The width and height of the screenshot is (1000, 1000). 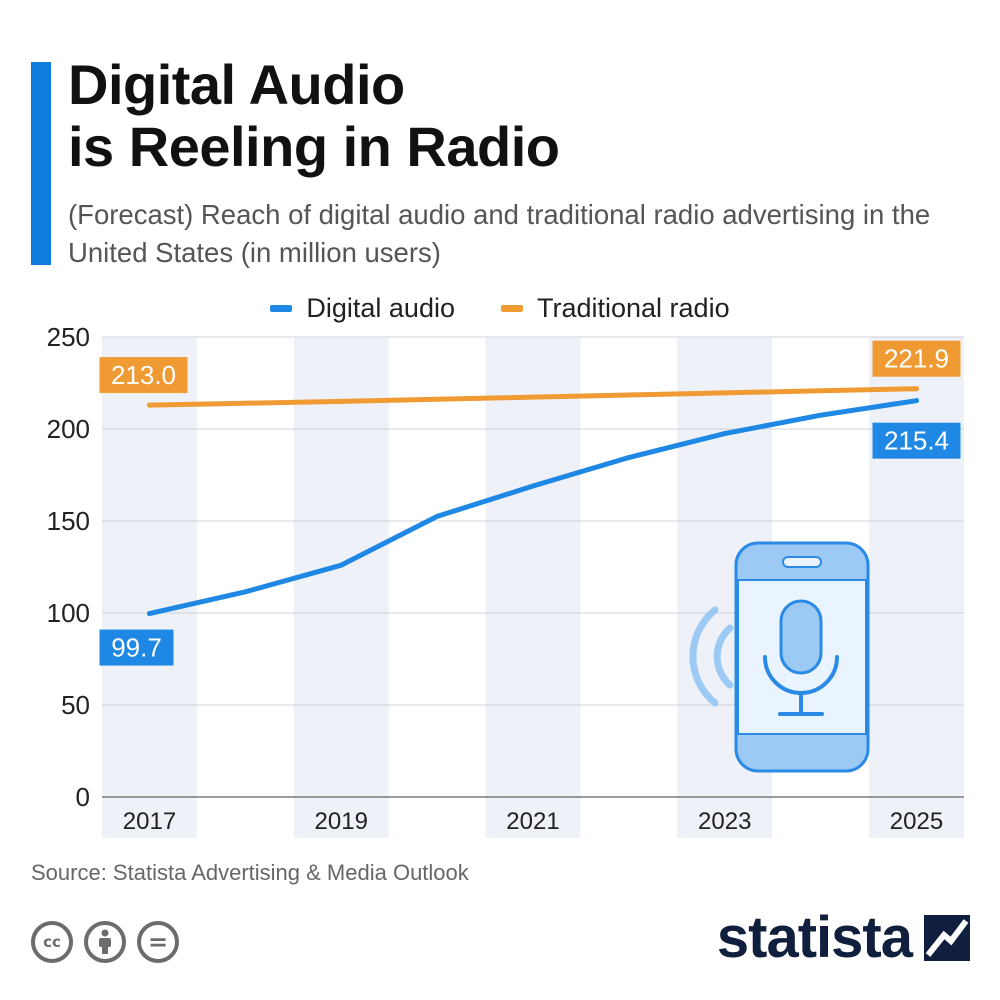 I want to click on x-tick-label-2017: 2017, so click(x=149, y=821).